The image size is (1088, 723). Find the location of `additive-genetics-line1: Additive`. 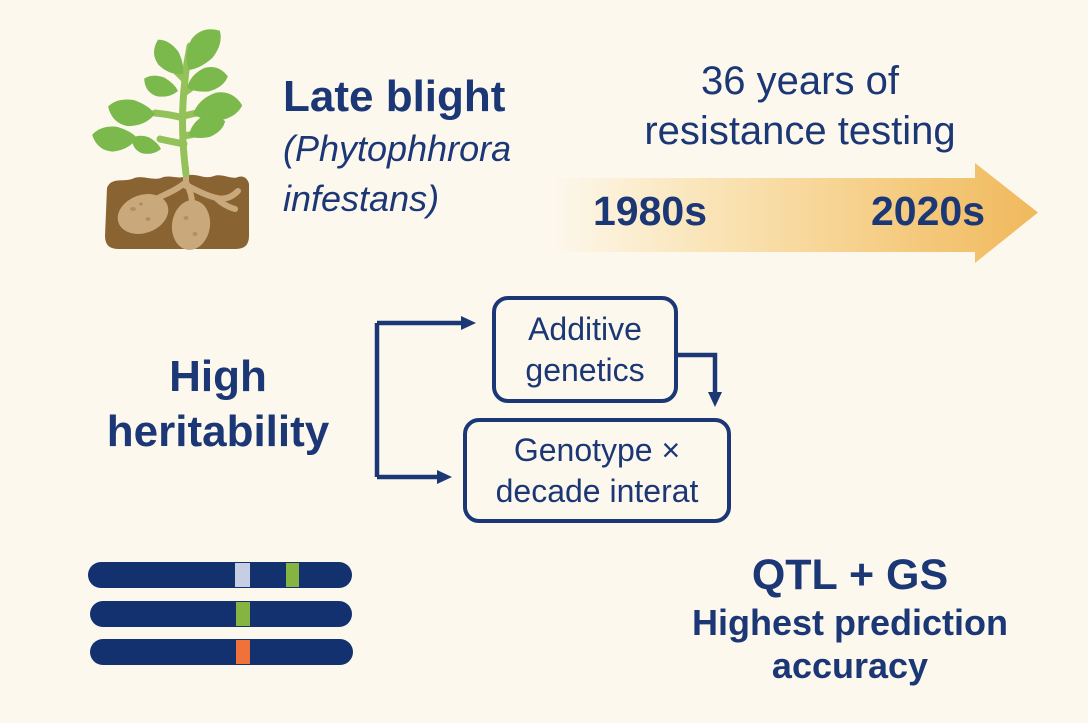

additive-genetics-line1: Additive is located at coordinates (585, 328).